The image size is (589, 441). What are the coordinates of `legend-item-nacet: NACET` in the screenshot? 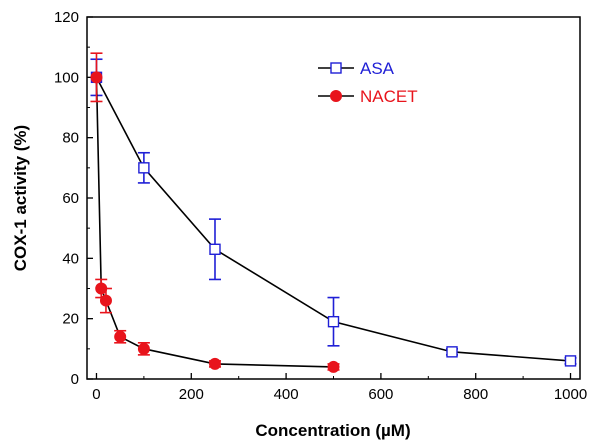 It's located at (368, 96).